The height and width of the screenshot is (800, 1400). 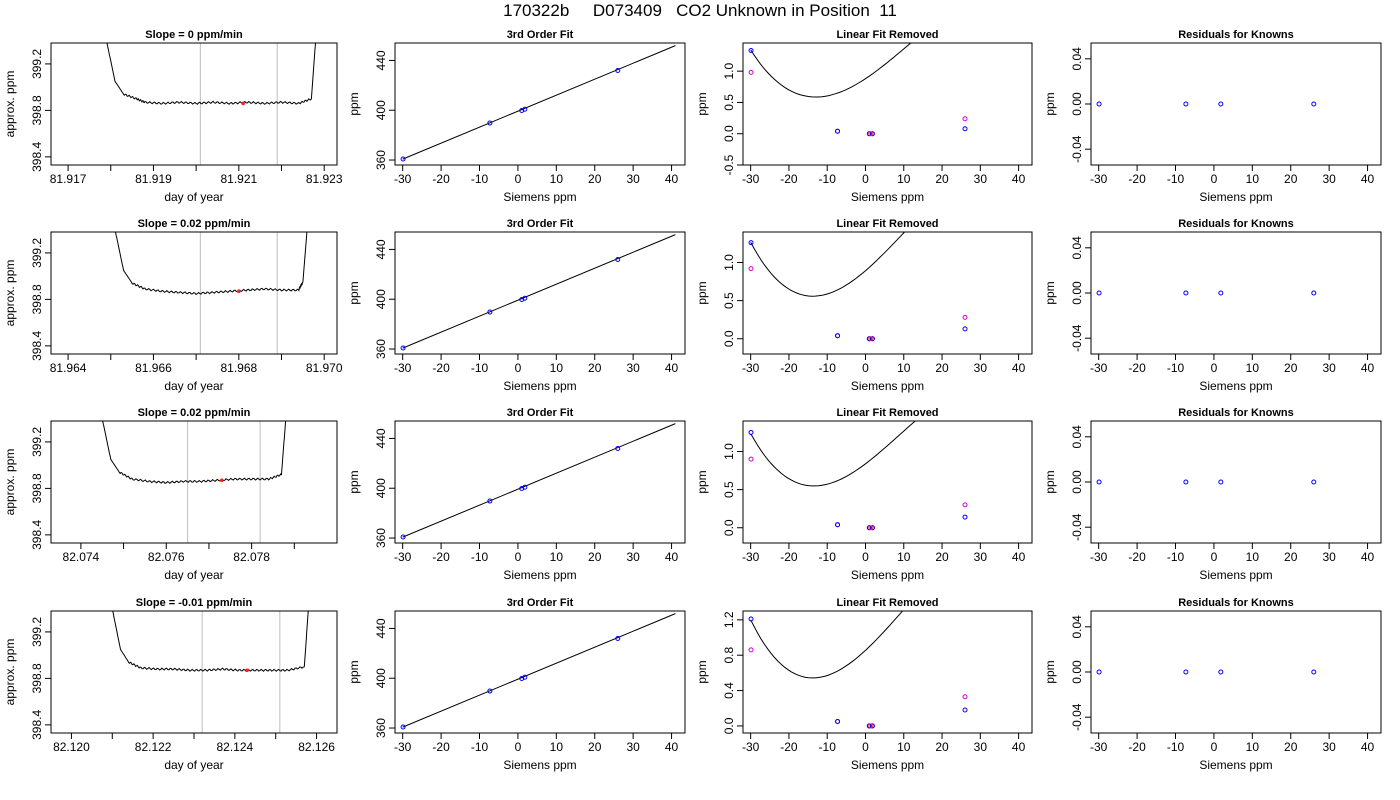 What do you see at coordinates (729, 102) in the screenshot?
I see `y-tick-label: 0.5` at bounding box center [729, 102].